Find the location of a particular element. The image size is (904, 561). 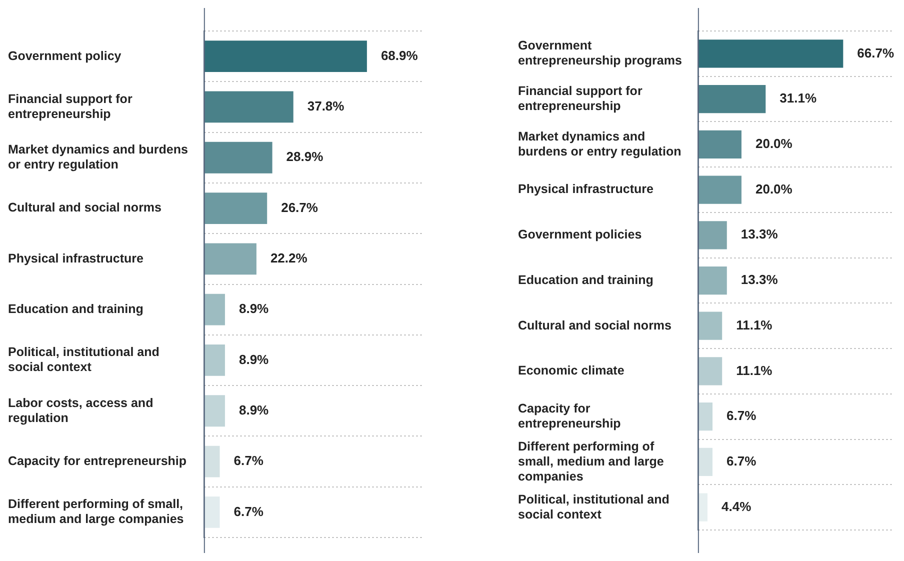

y-tick-label: Government policy is located at coordinates (65, 55).